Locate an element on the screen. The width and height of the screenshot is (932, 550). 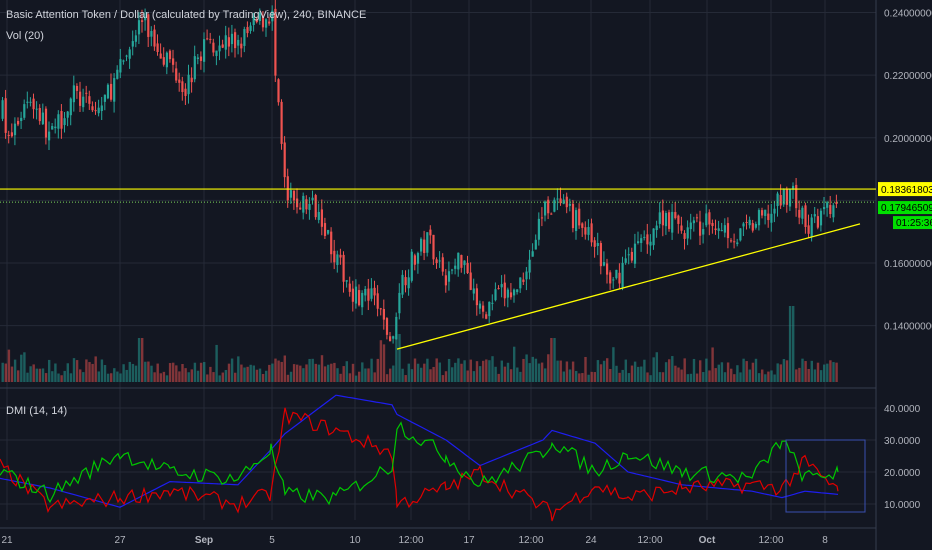
current-price-marker is located at coordinates (905, 208).